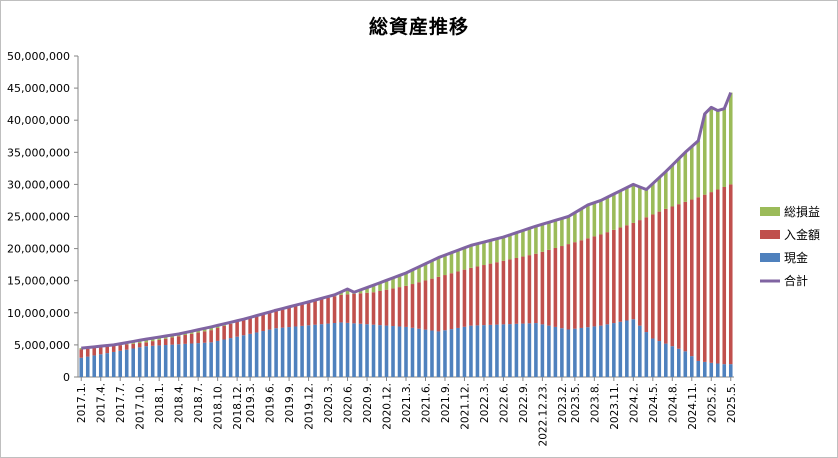  Describe the element at coordinates (446, 403) in the screenshot. I see `x-tick-label: 2021.9.` at that location.